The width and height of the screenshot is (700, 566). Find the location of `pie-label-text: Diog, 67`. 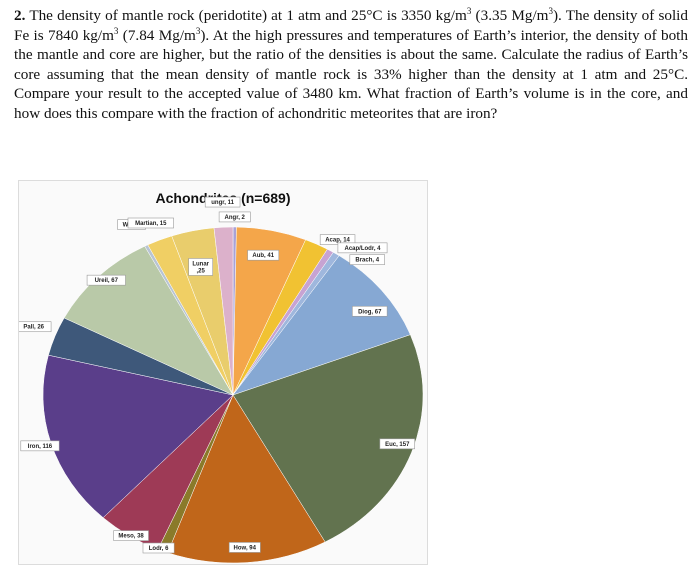

pie-label-text: Diog, 67 is located at coordinates (370, 312).